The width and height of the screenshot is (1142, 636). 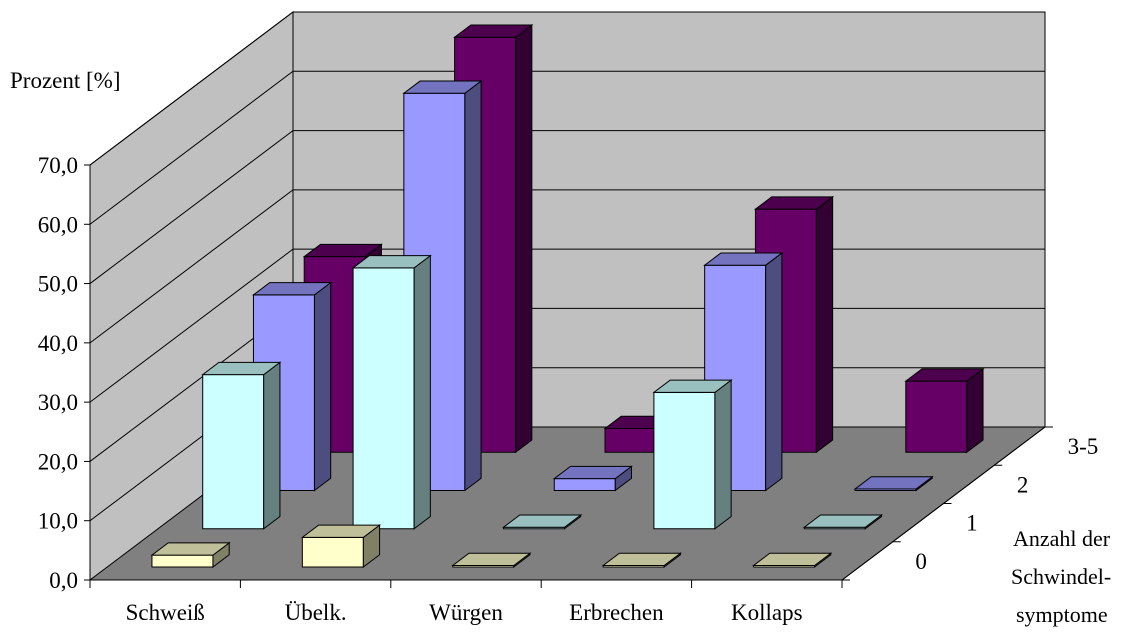 What do you see at coordinates (58, 402) in the screenshot?
I see `y-tick-label: 30,0` at bounding box center [58, 402].